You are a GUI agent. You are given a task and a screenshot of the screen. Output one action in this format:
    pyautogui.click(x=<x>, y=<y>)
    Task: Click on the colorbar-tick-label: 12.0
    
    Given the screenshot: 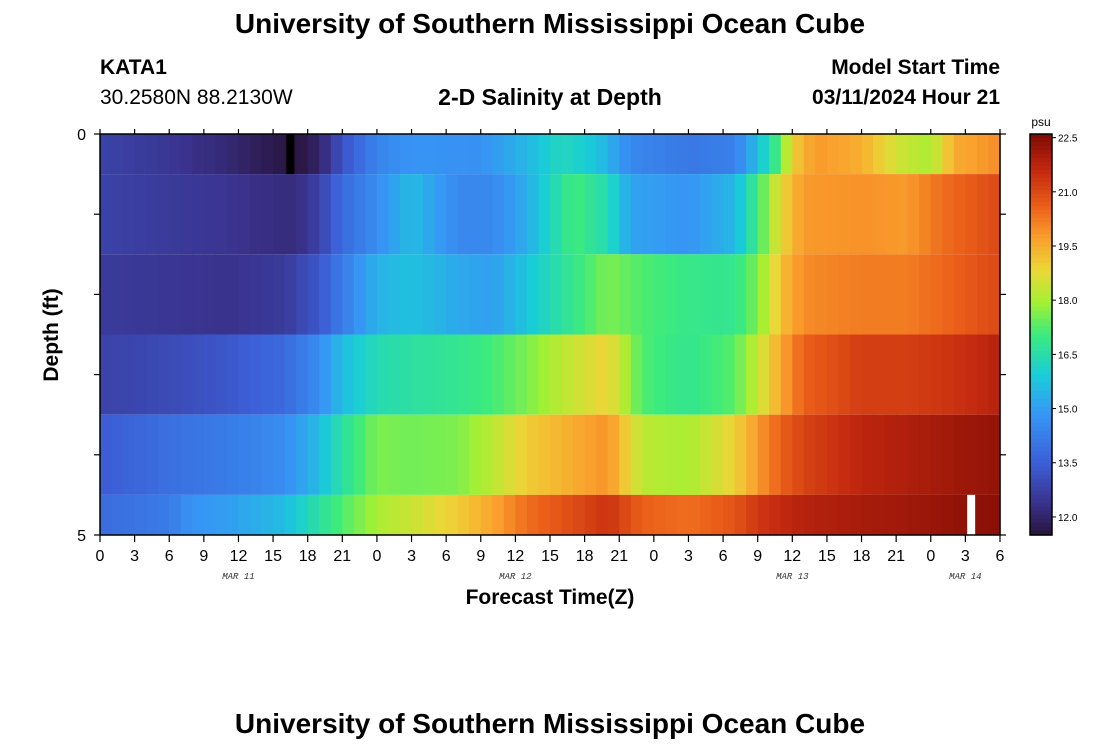 What is the action you would take?
    pyautogui.click(x=1068, y=518)
    